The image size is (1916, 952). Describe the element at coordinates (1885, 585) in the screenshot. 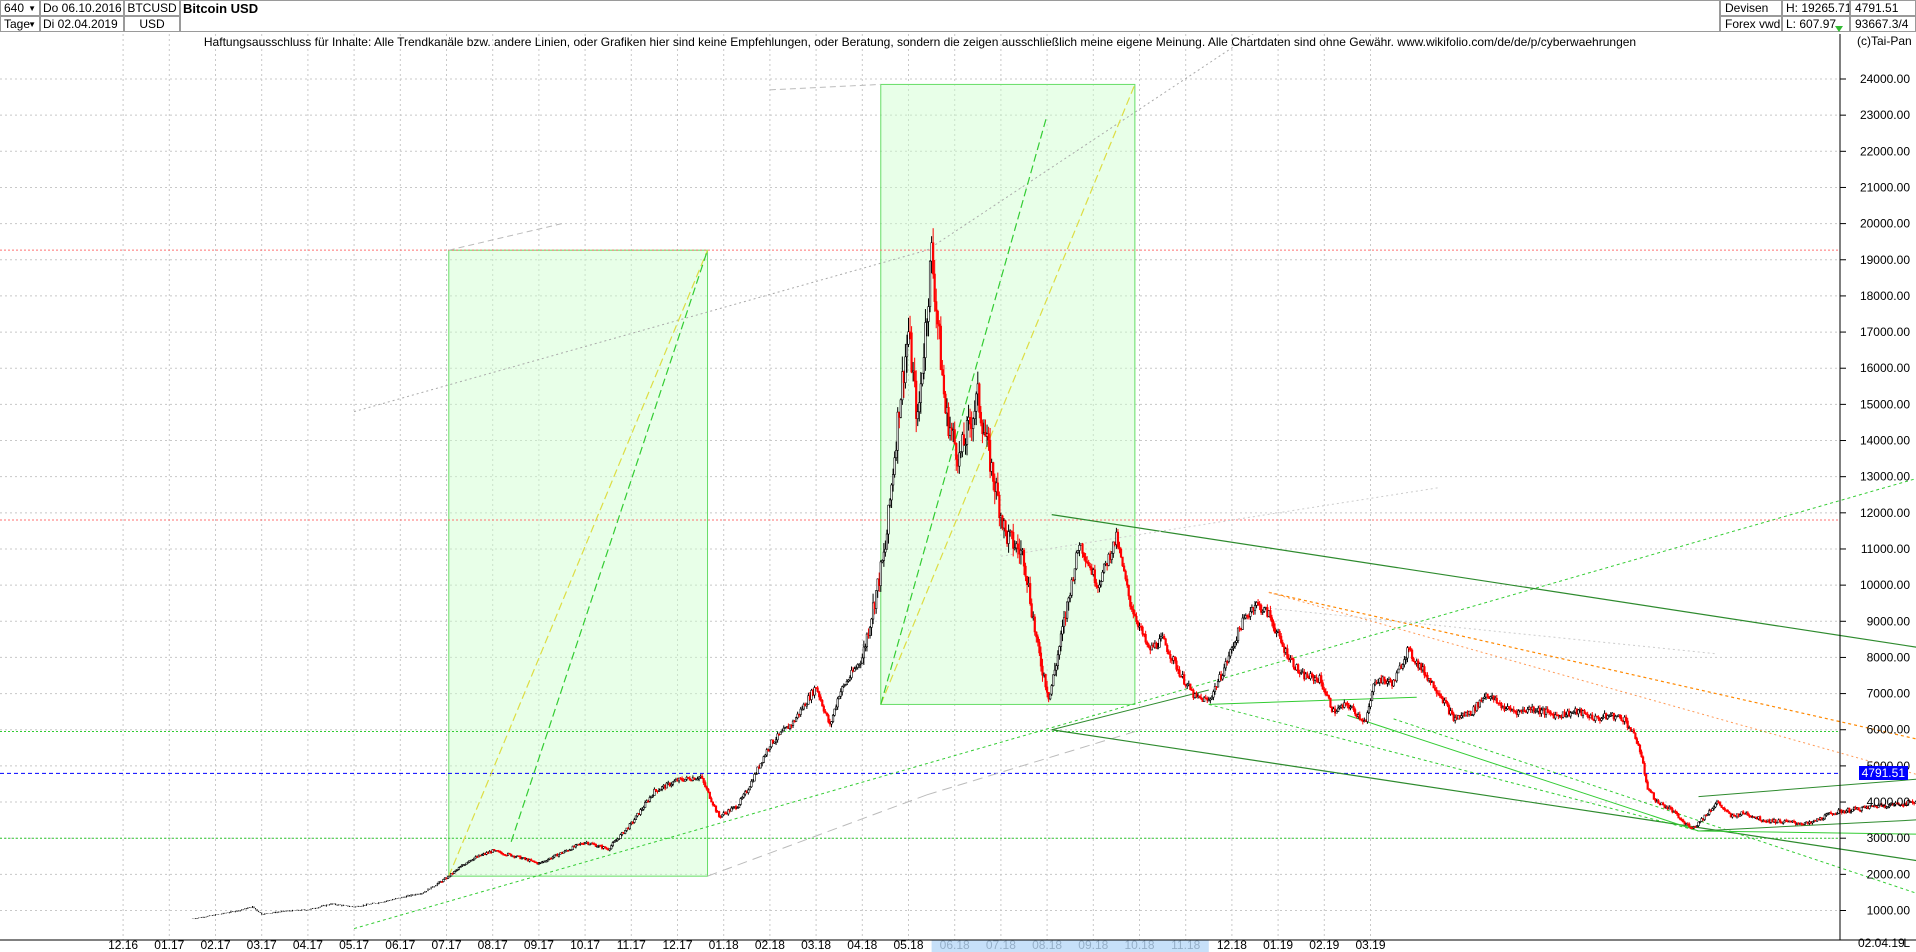

I see `y-tick-label: 10000.00` at that location.